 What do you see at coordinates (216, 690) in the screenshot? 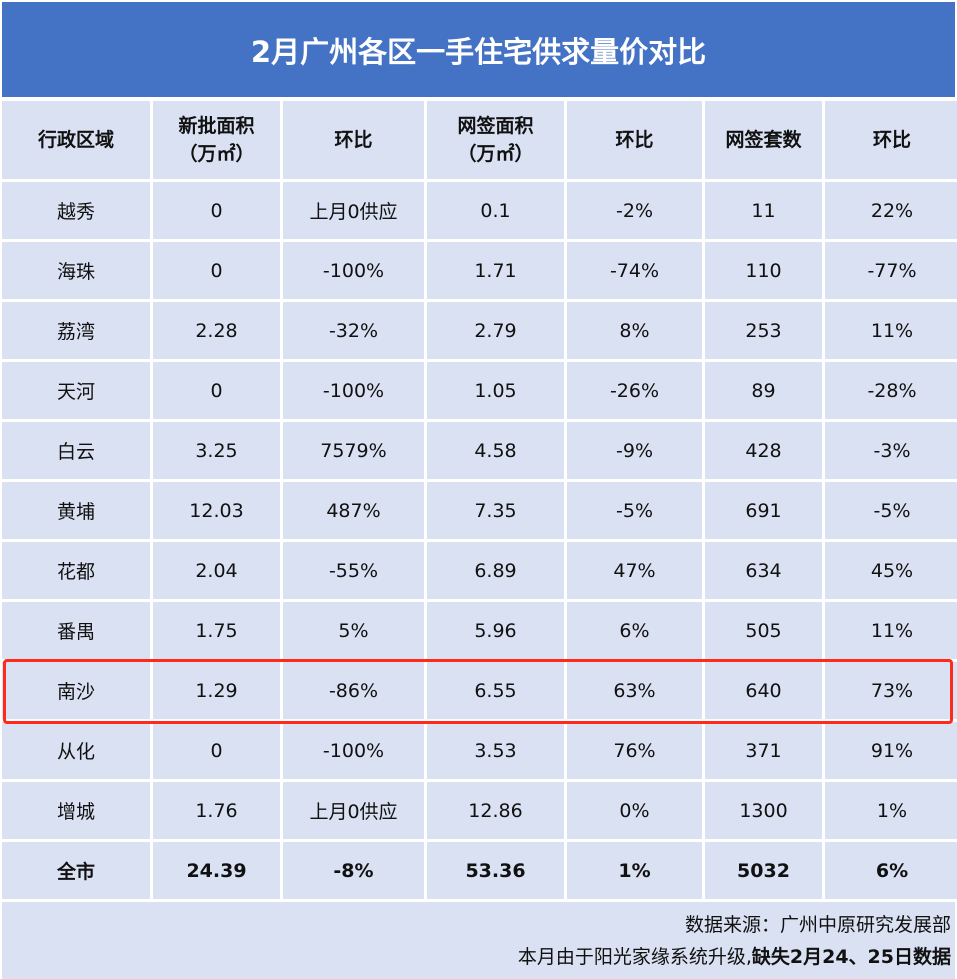
I see `new-area-cell: 1.29` at bounding box center [216, 690].